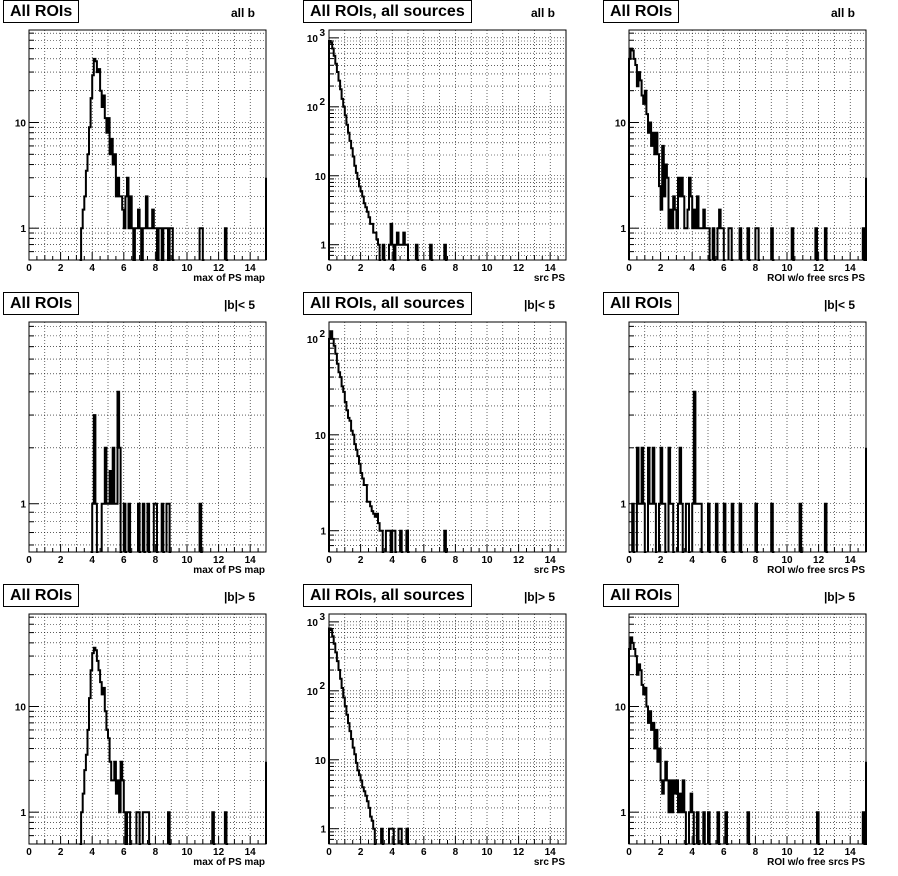  What do you see at coordinates (322, 617) in the screenshot?
I see `y-tick-exponent: 3` at bounding box center [322, 617].